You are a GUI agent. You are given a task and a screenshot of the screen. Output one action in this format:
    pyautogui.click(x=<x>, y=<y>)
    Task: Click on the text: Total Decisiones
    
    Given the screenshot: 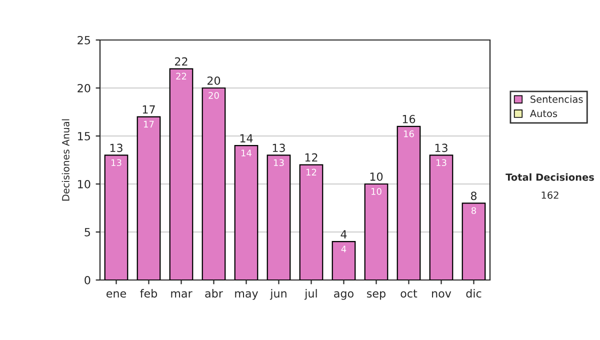 What is the action you would take?
    pyautogui.click(x=550, y=177)
    